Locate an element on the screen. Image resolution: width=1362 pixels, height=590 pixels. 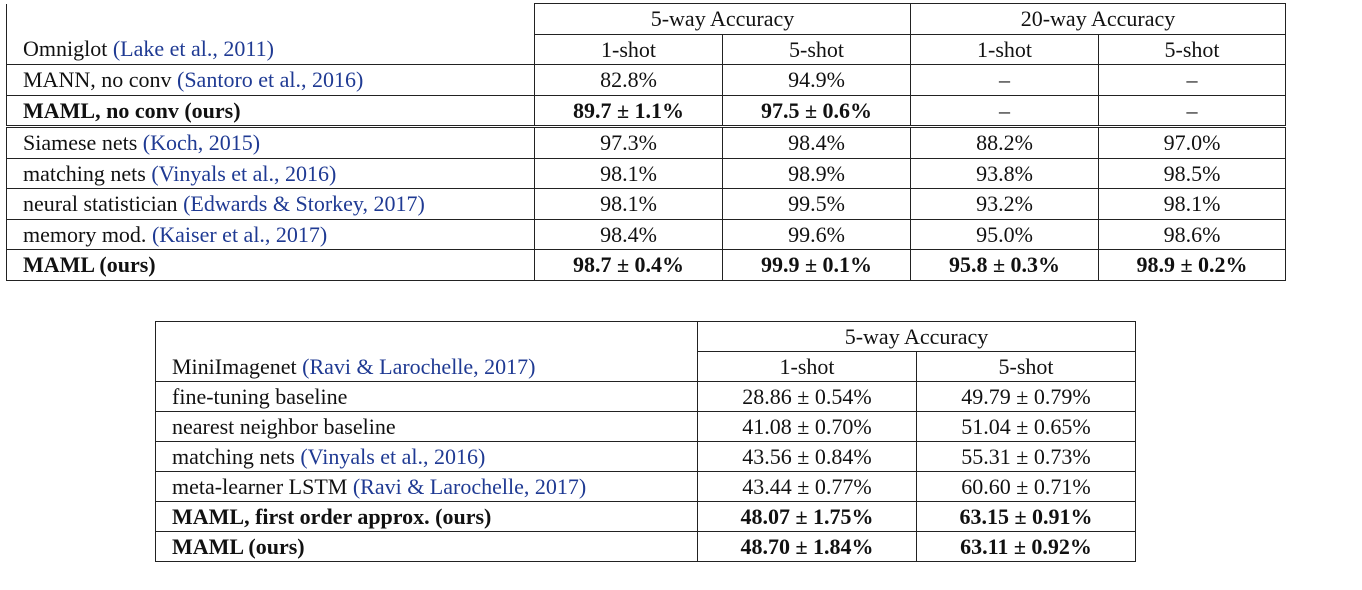
miniimagenet-dataset-header: MiniImagenet (Ravi & Larochelle, 2017) is located at coordinates (426, 366).